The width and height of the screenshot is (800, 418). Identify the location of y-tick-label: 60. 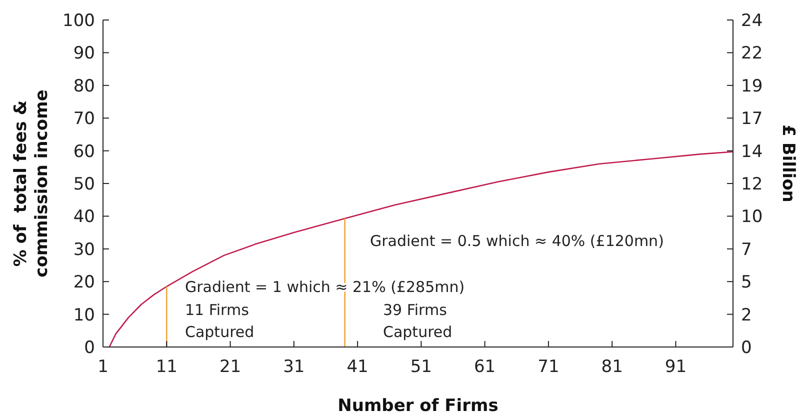
(84, 152).